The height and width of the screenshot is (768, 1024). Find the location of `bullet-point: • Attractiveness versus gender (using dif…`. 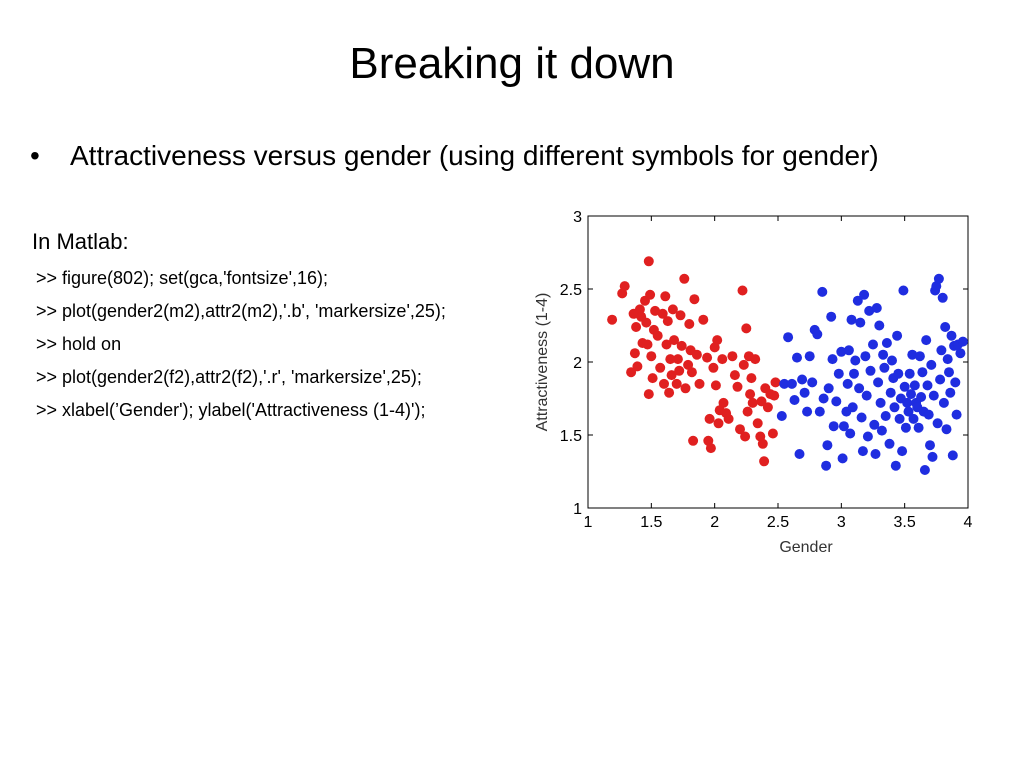

bullet-point: • Attractiveness versus gender (using dif… is located at coordinates (454, 156).